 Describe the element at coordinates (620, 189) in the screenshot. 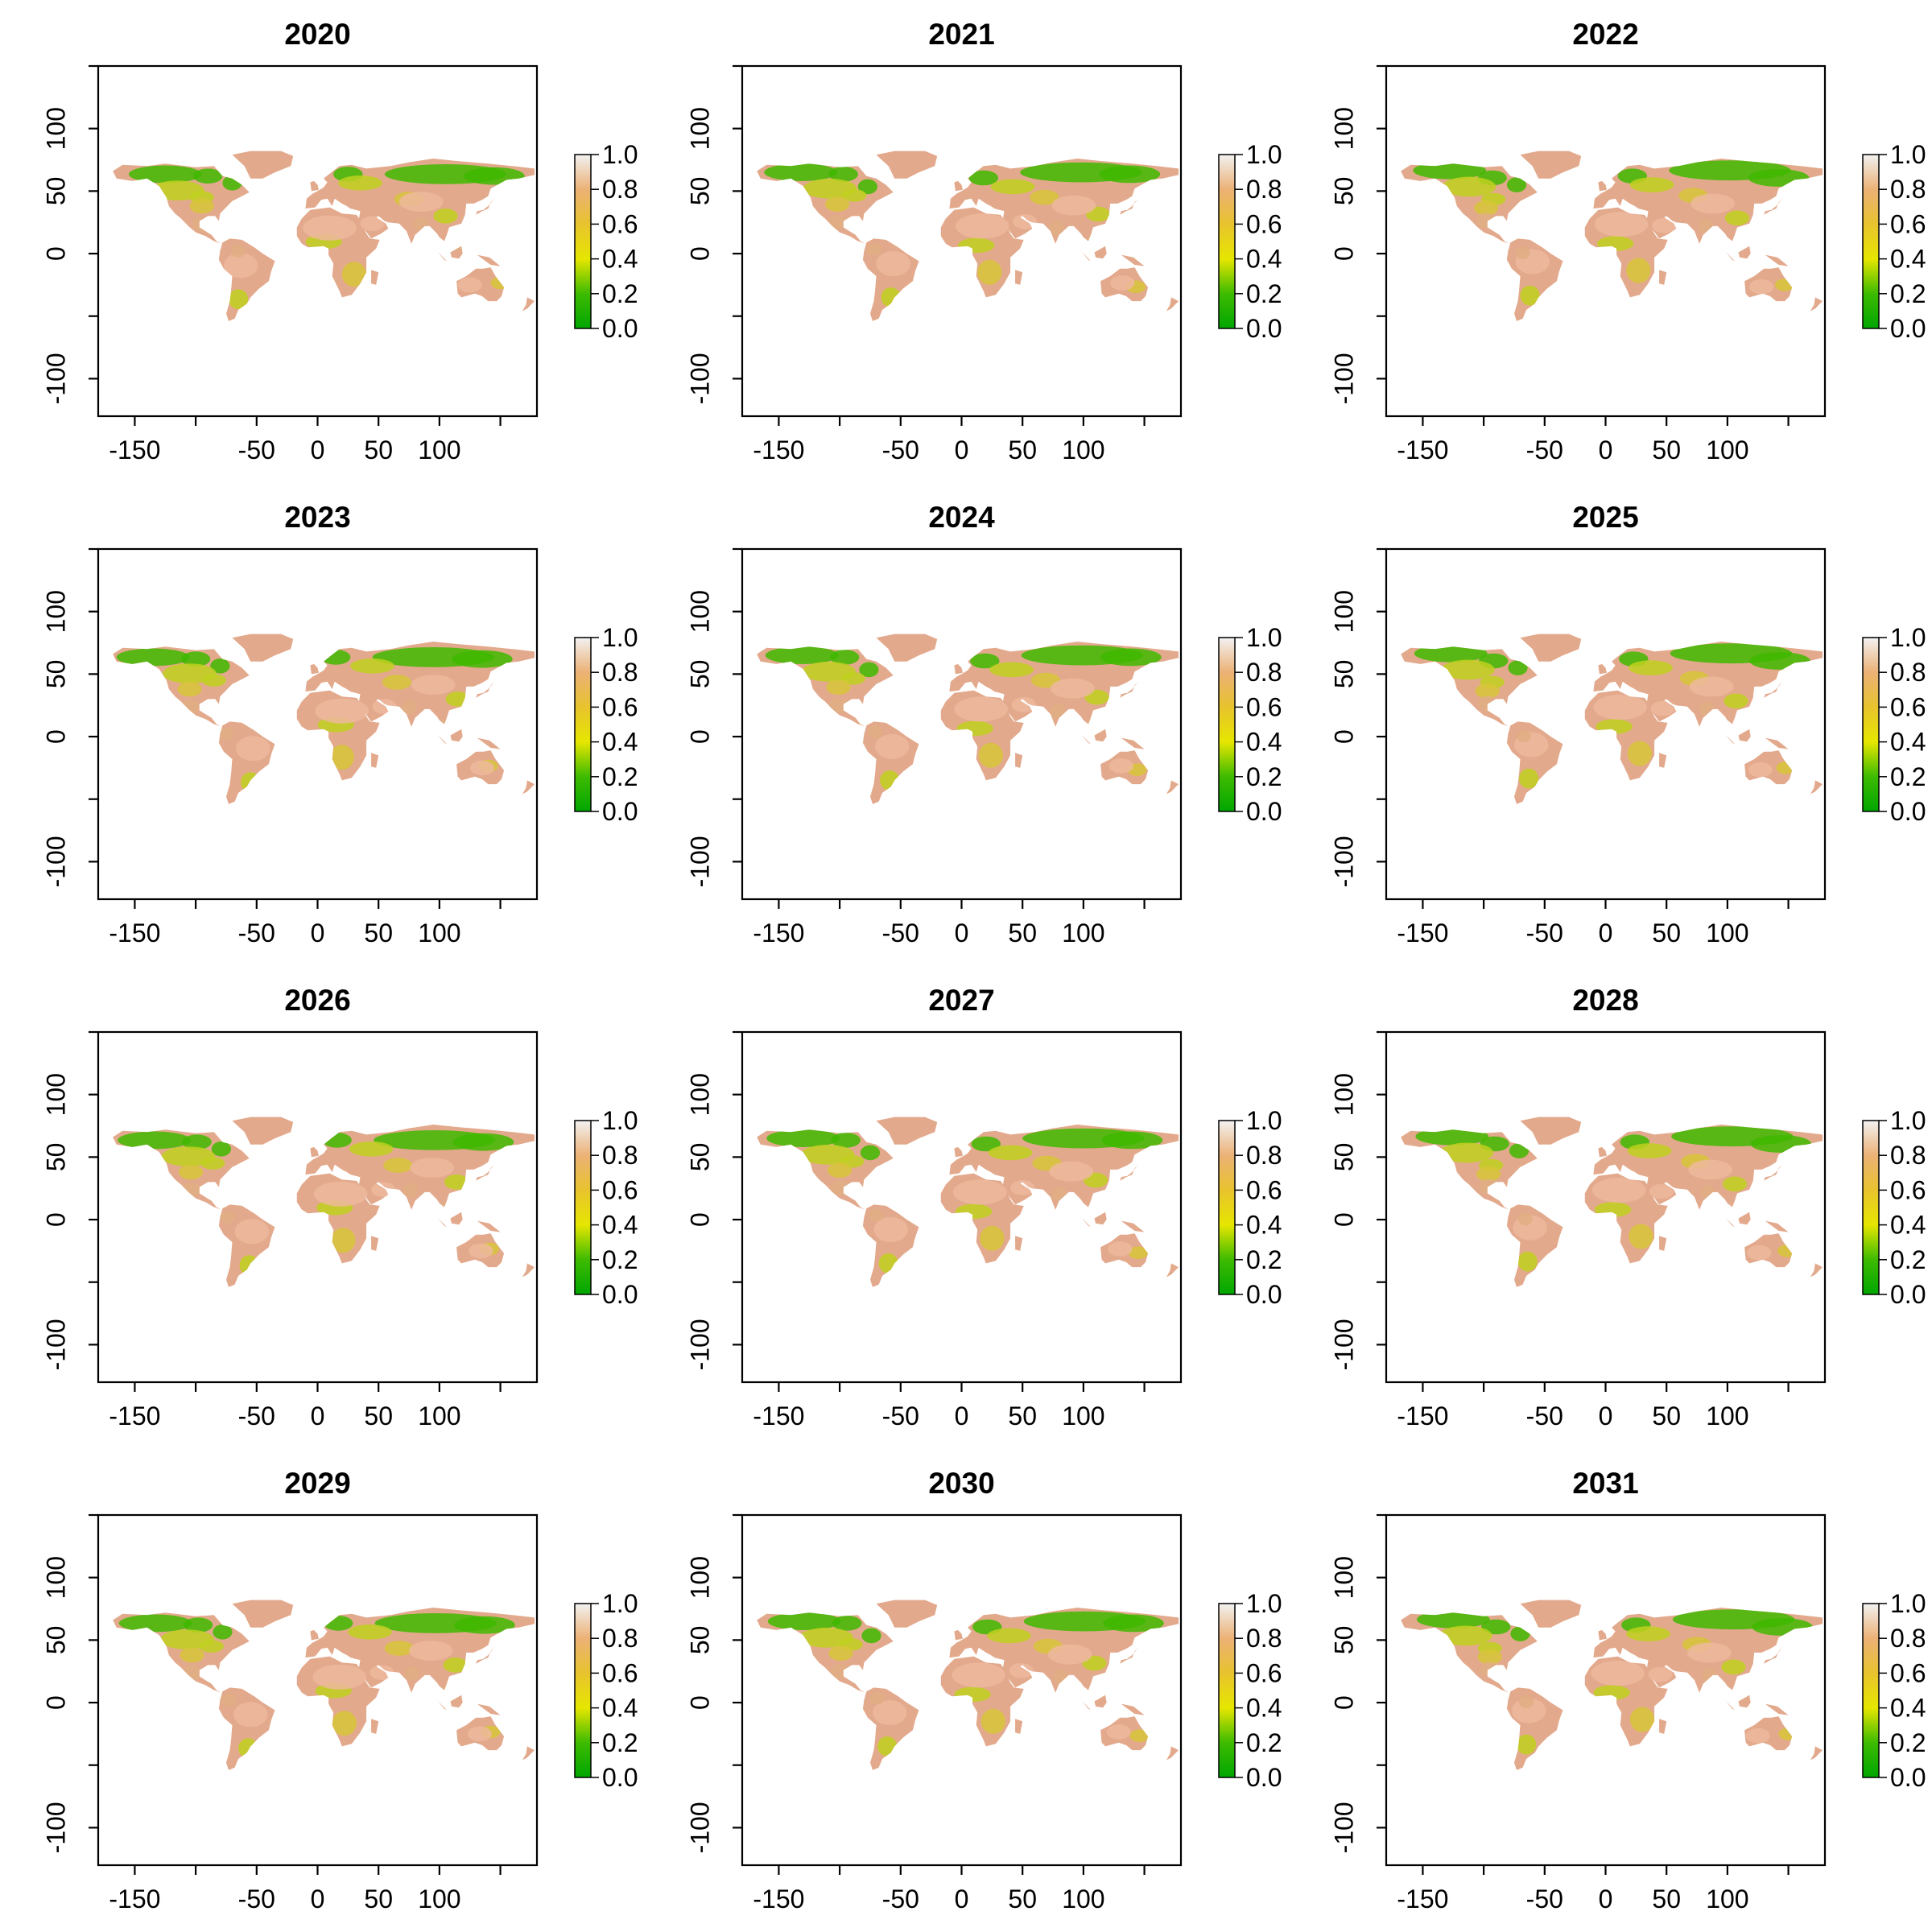

I see `legend-tick-label: 0.8` at that location.